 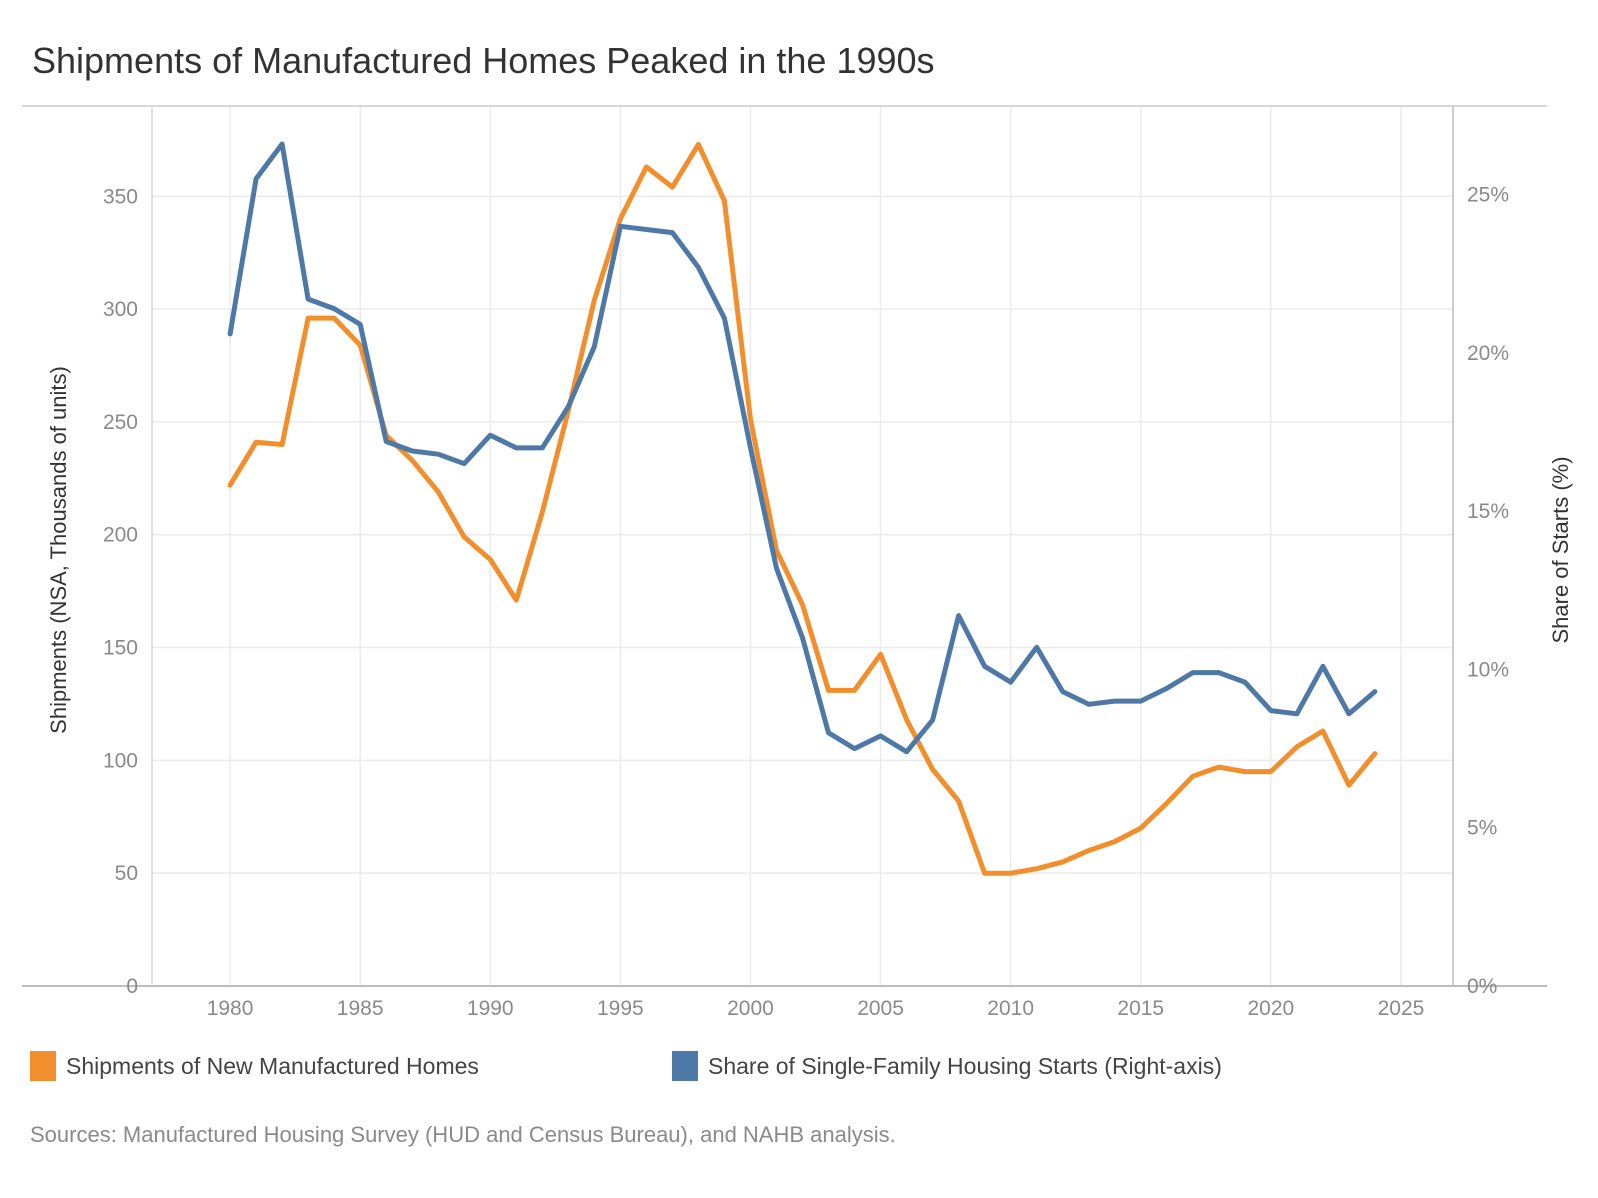 What do you see at coordinates (120, 196) in the screenshot?
I see `y-tick-label: 350` at bounding box center [120, 196].